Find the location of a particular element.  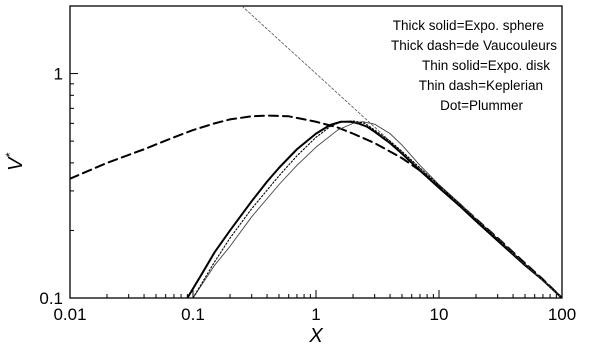

x-tick-label: 10 is located at coordinates (439, 314).